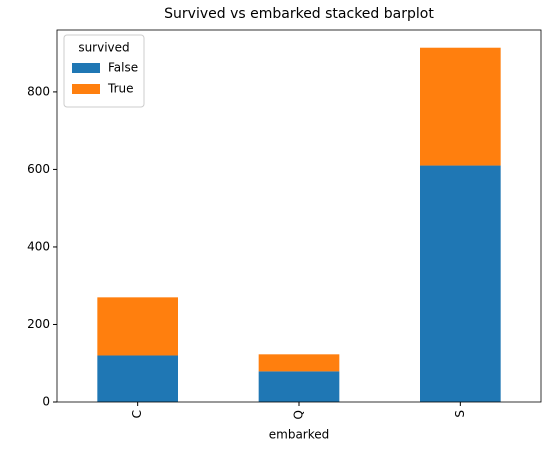  I want to click on y-tick-label: 400, so click(38, 246).